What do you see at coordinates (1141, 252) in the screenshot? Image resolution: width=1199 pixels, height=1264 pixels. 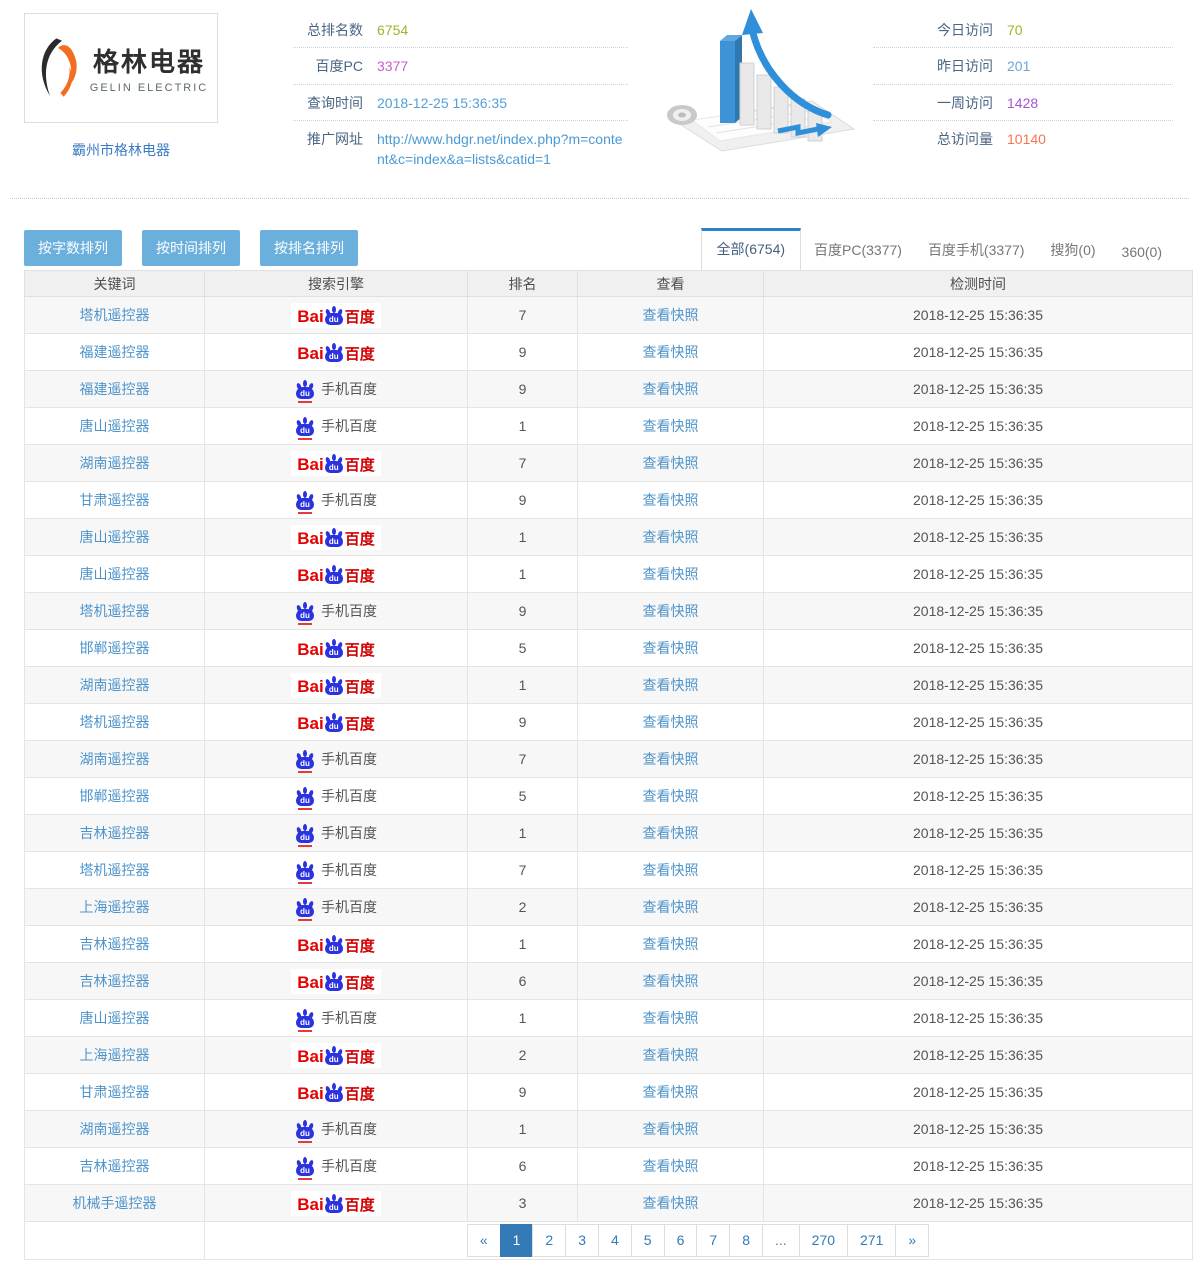 I see `tab-5: 360(0)` at bounding box center [1141, 252].